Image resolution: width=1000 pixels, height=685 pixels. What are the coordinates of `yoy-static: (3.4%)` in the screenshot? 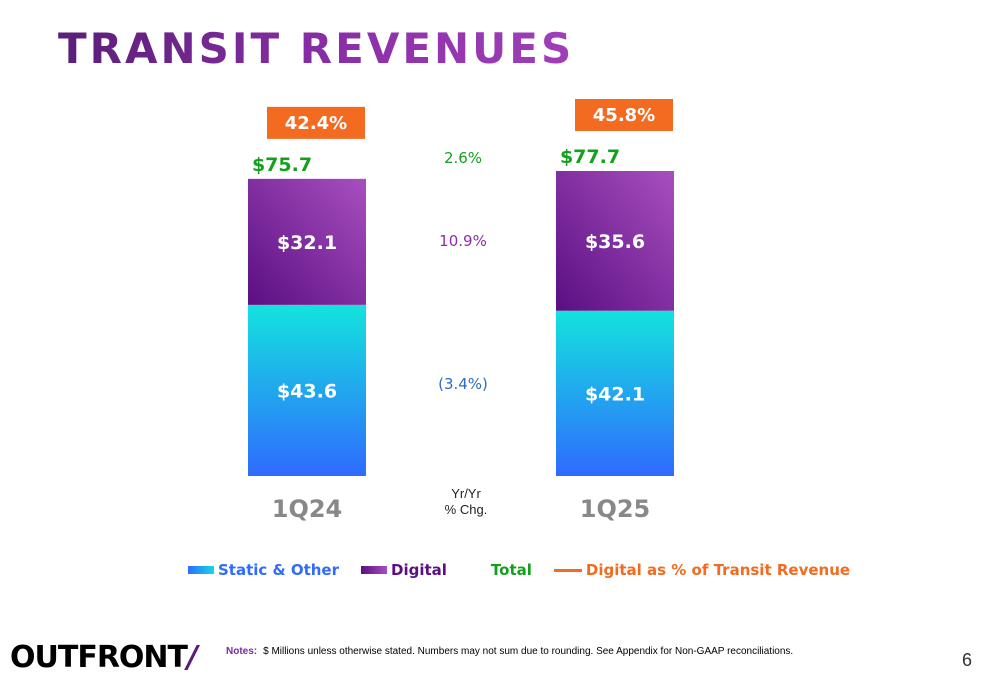 It's located at (463, 384).